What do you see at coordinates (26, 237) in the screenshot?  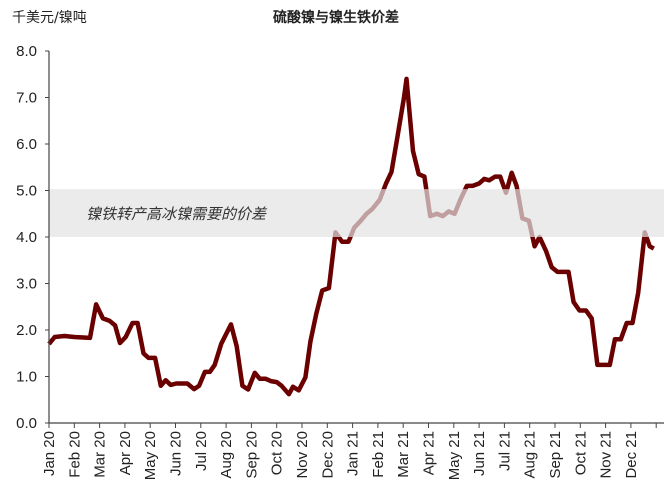 I see `y-tick-label: 4.0` at bounding box center [26, 237].